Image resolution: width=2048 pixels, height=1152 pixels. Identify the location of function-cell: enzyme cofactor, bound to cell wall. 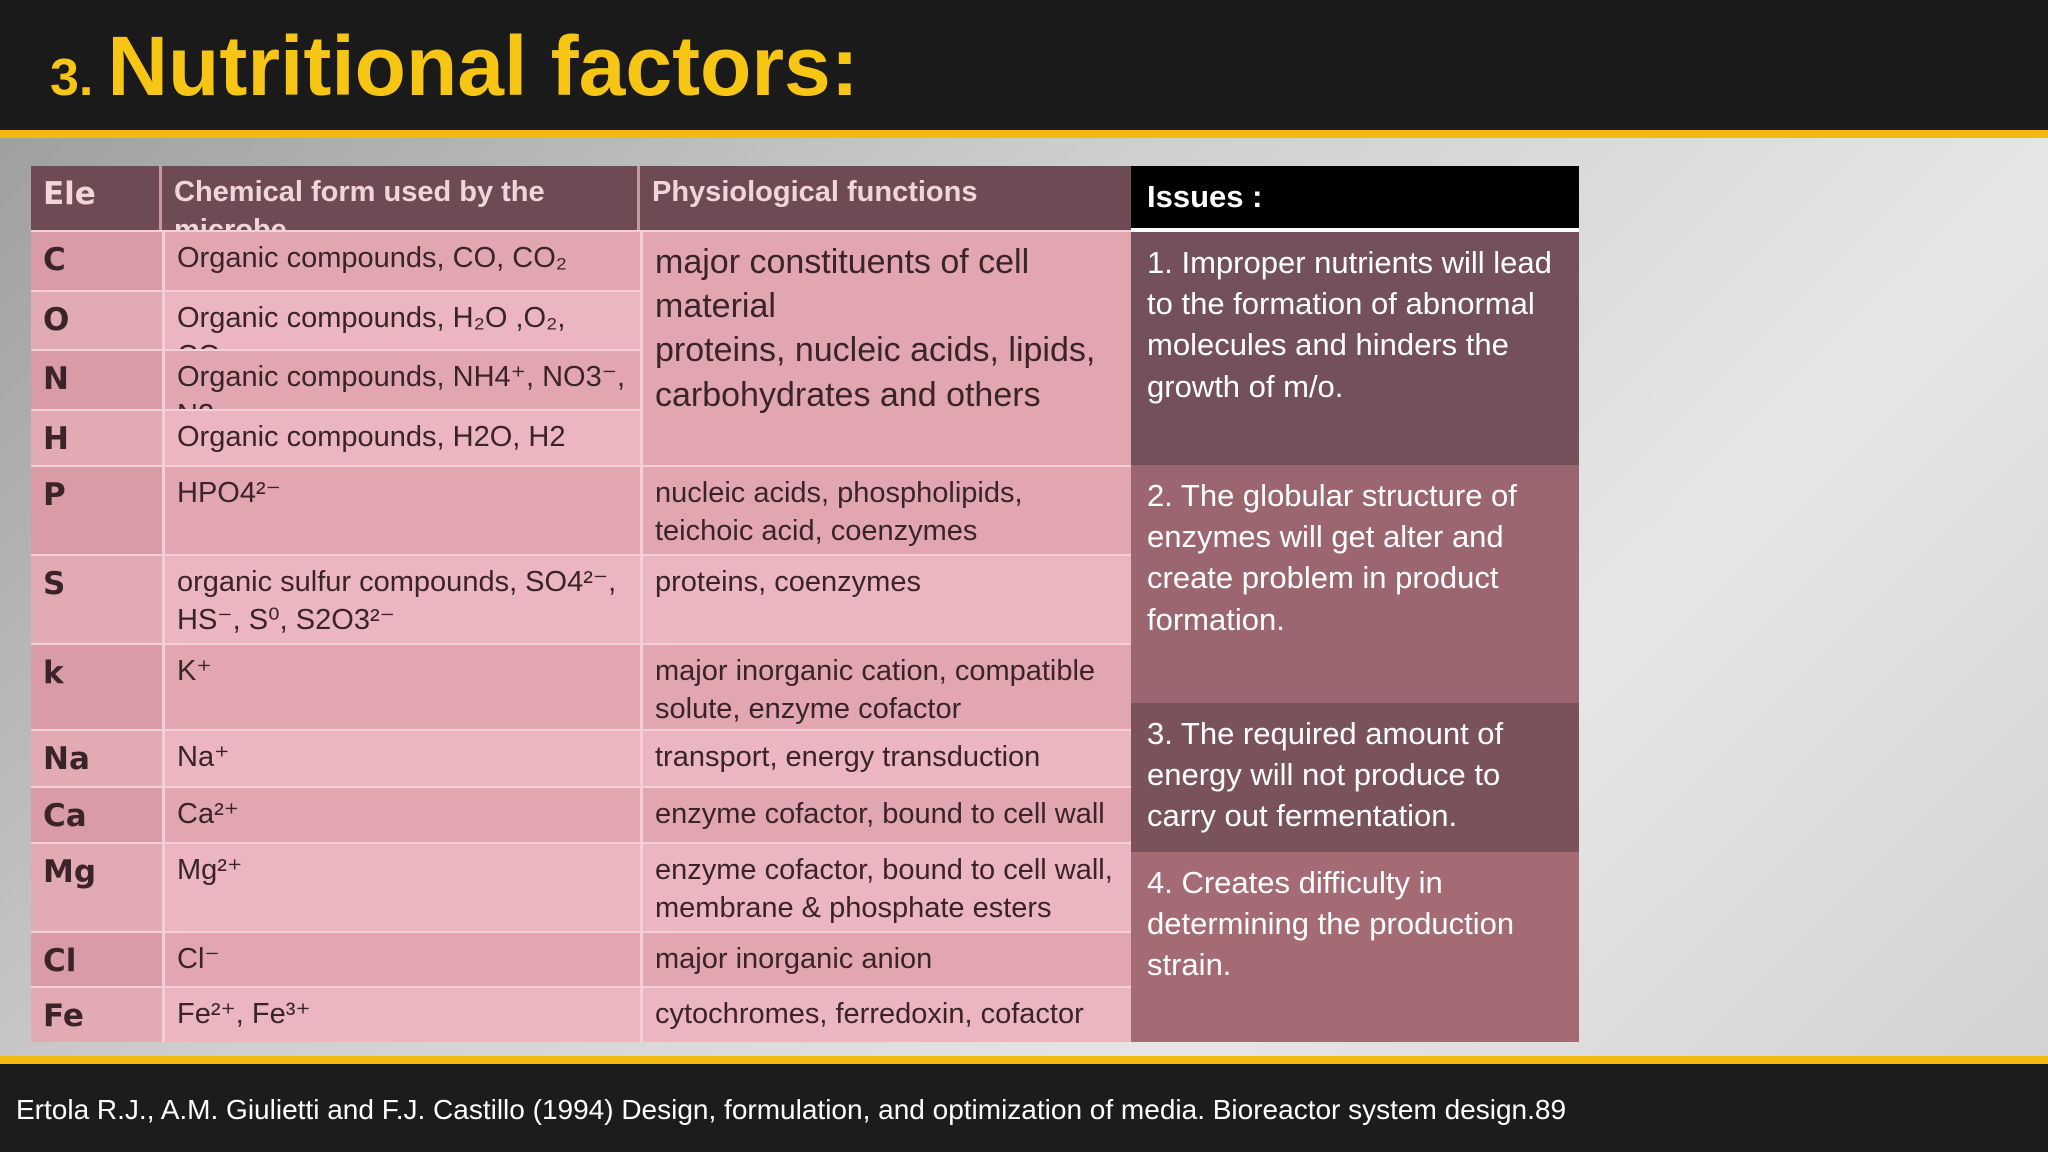
(885, 814).